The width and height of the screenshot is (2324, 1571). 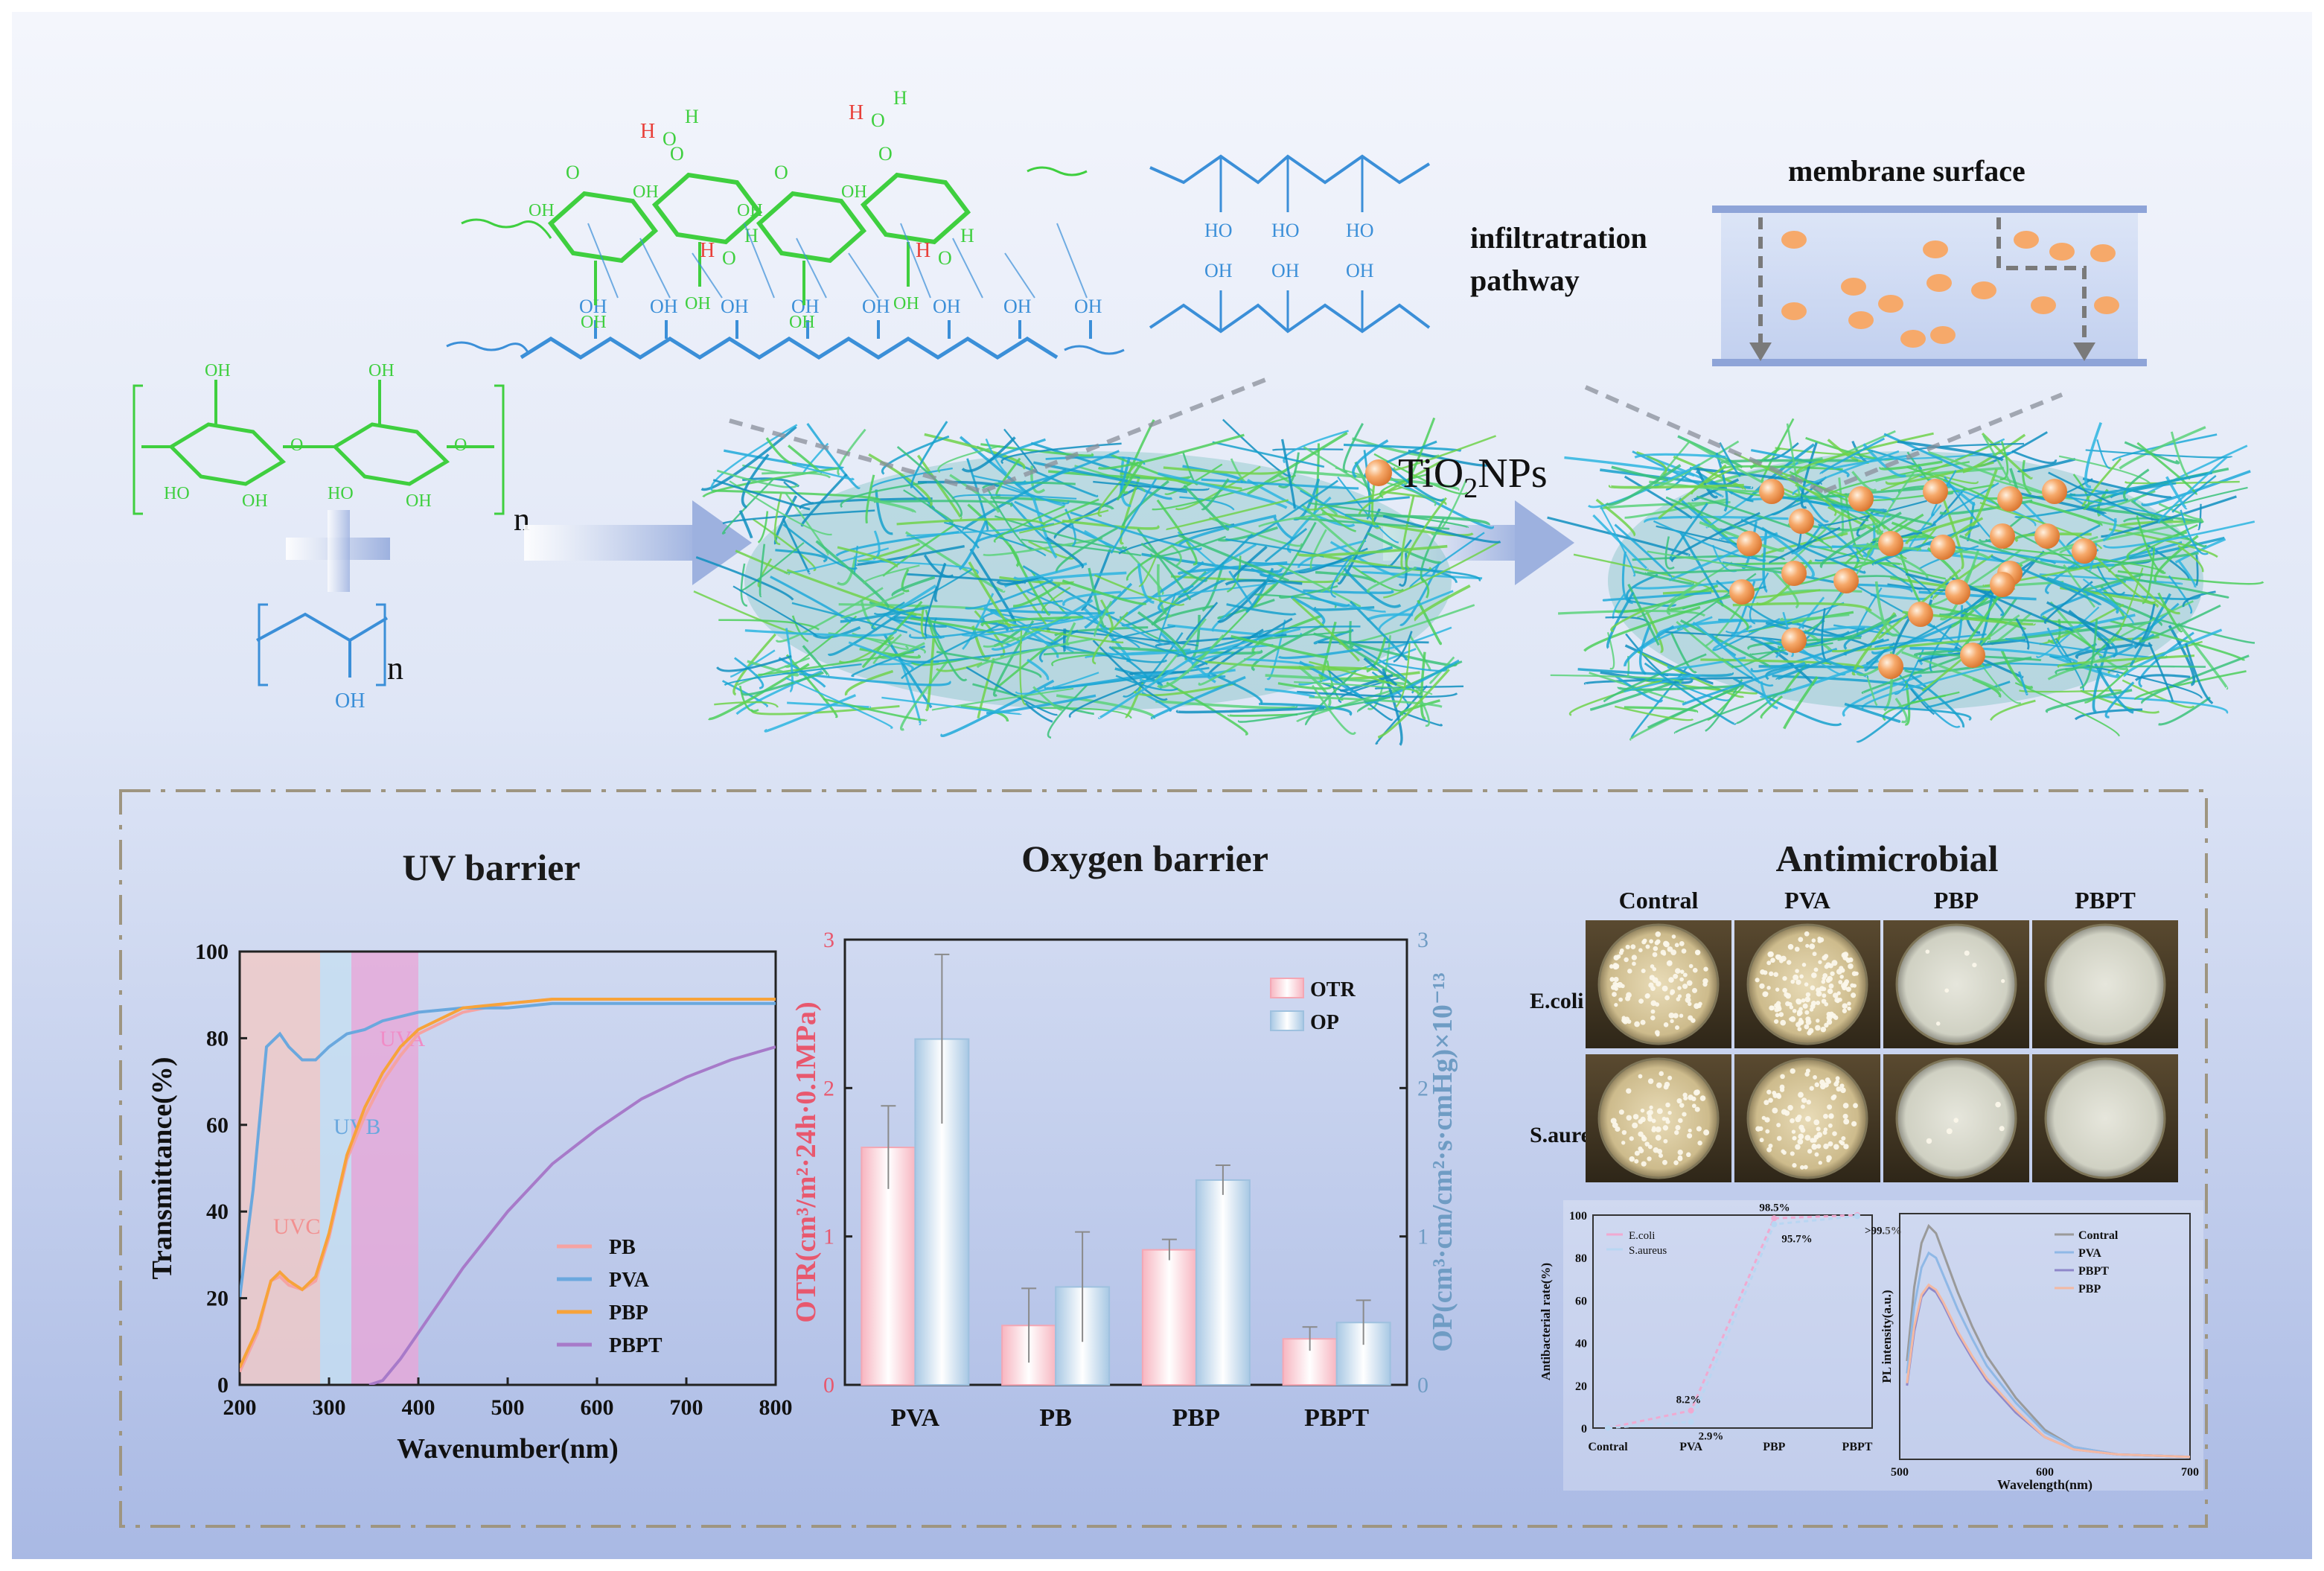 What do you see at coordinates (1337, 1418) in the screenshot?
I see `x-category-label: PBPT` at bounding box center [1337, 1418].